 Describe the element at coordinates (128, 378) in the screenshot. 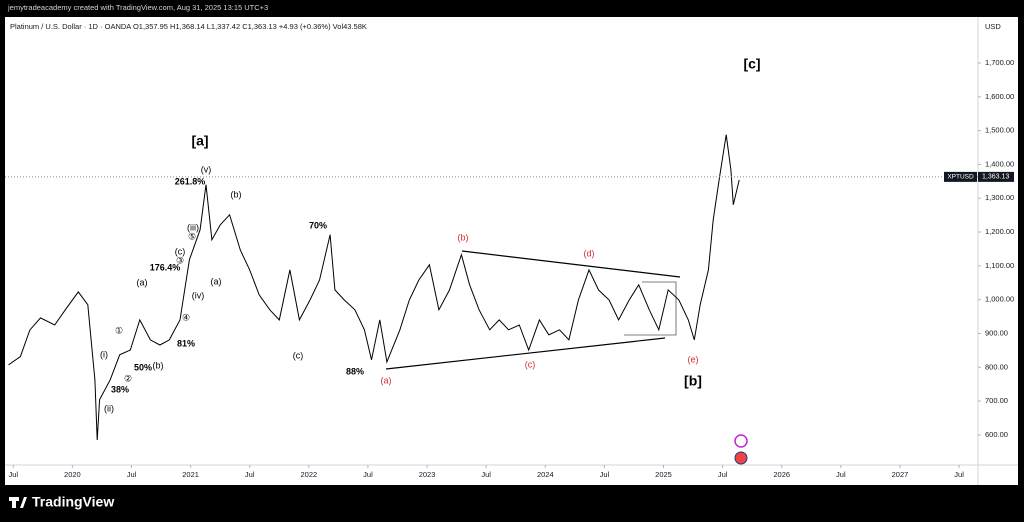

I see `annotation: ②` at that location.